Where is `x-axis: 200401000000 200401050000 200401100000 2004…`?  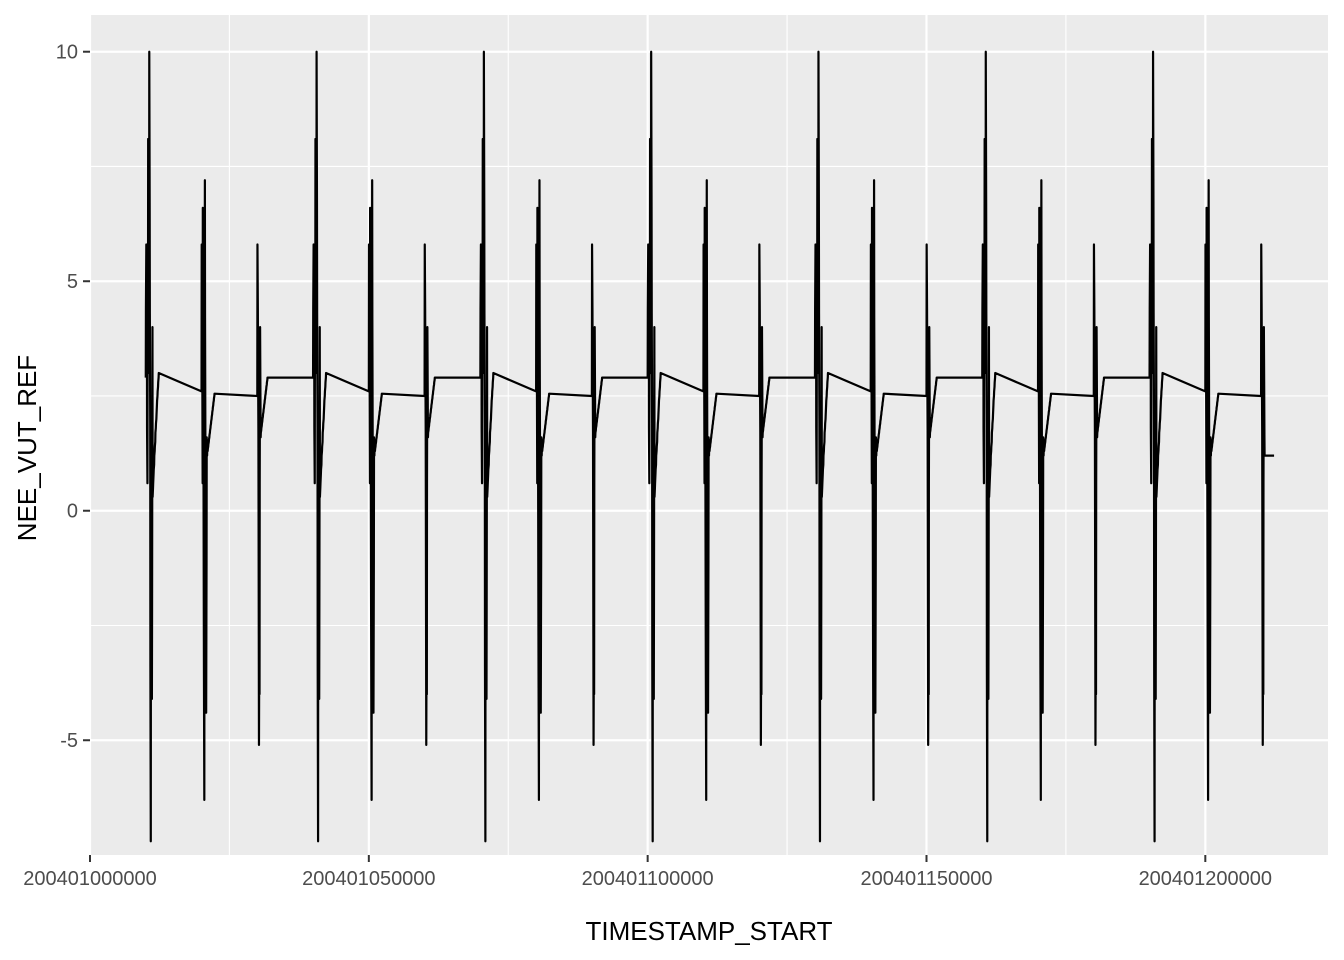
x-axis: 200401000000 200401050000 200401100000 2004… is located at coordinates (647, 872).